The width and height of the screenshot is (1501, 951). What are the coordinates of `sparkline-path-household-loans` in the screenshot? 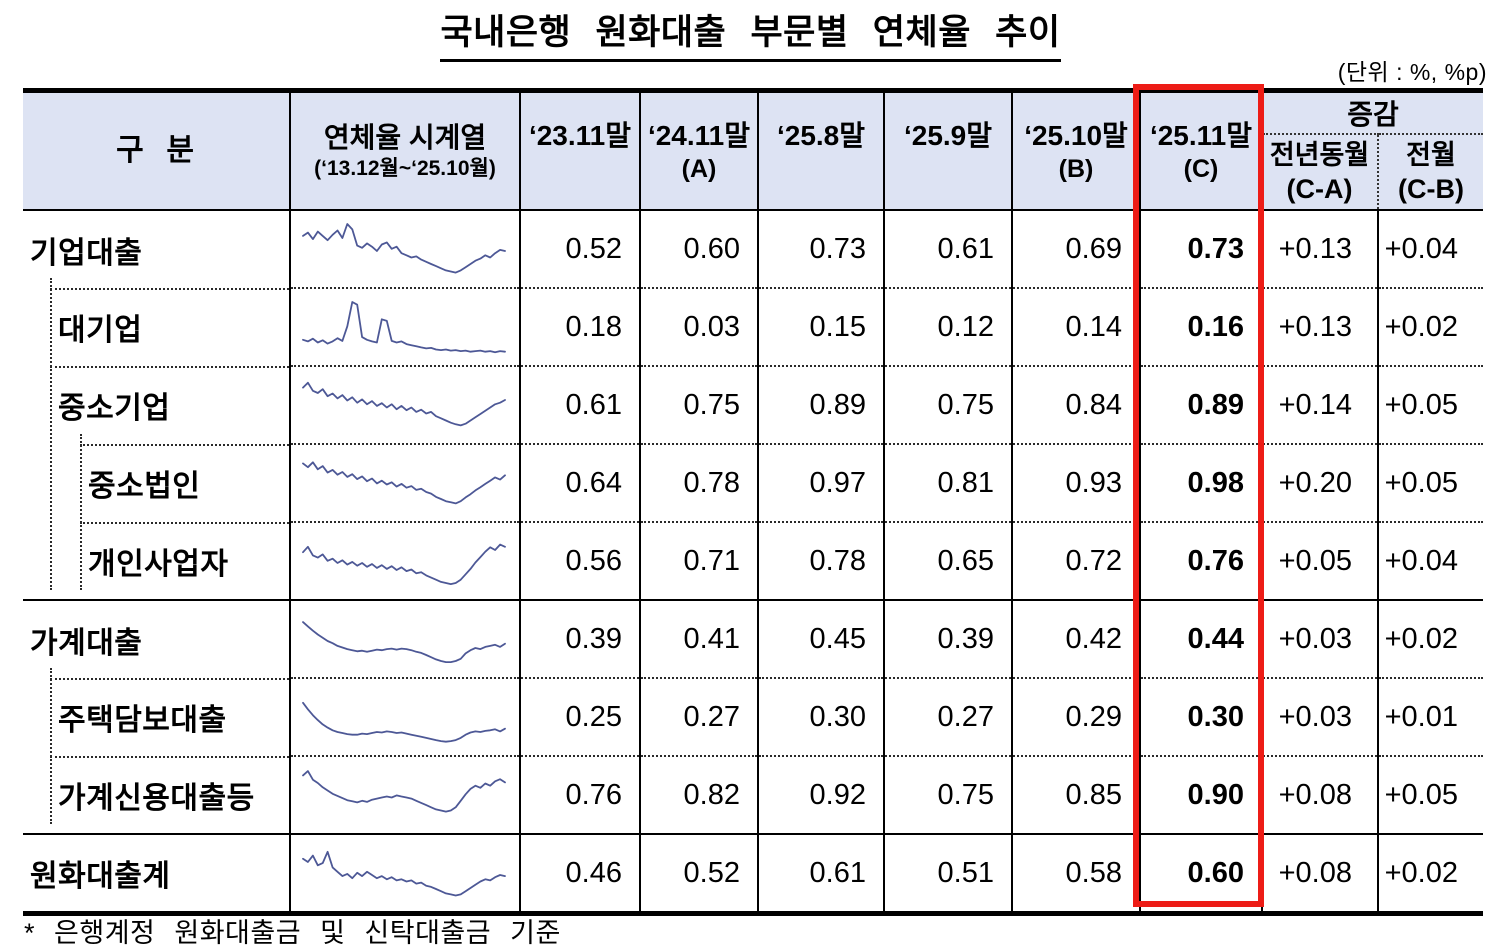 It's located at (404, 641).